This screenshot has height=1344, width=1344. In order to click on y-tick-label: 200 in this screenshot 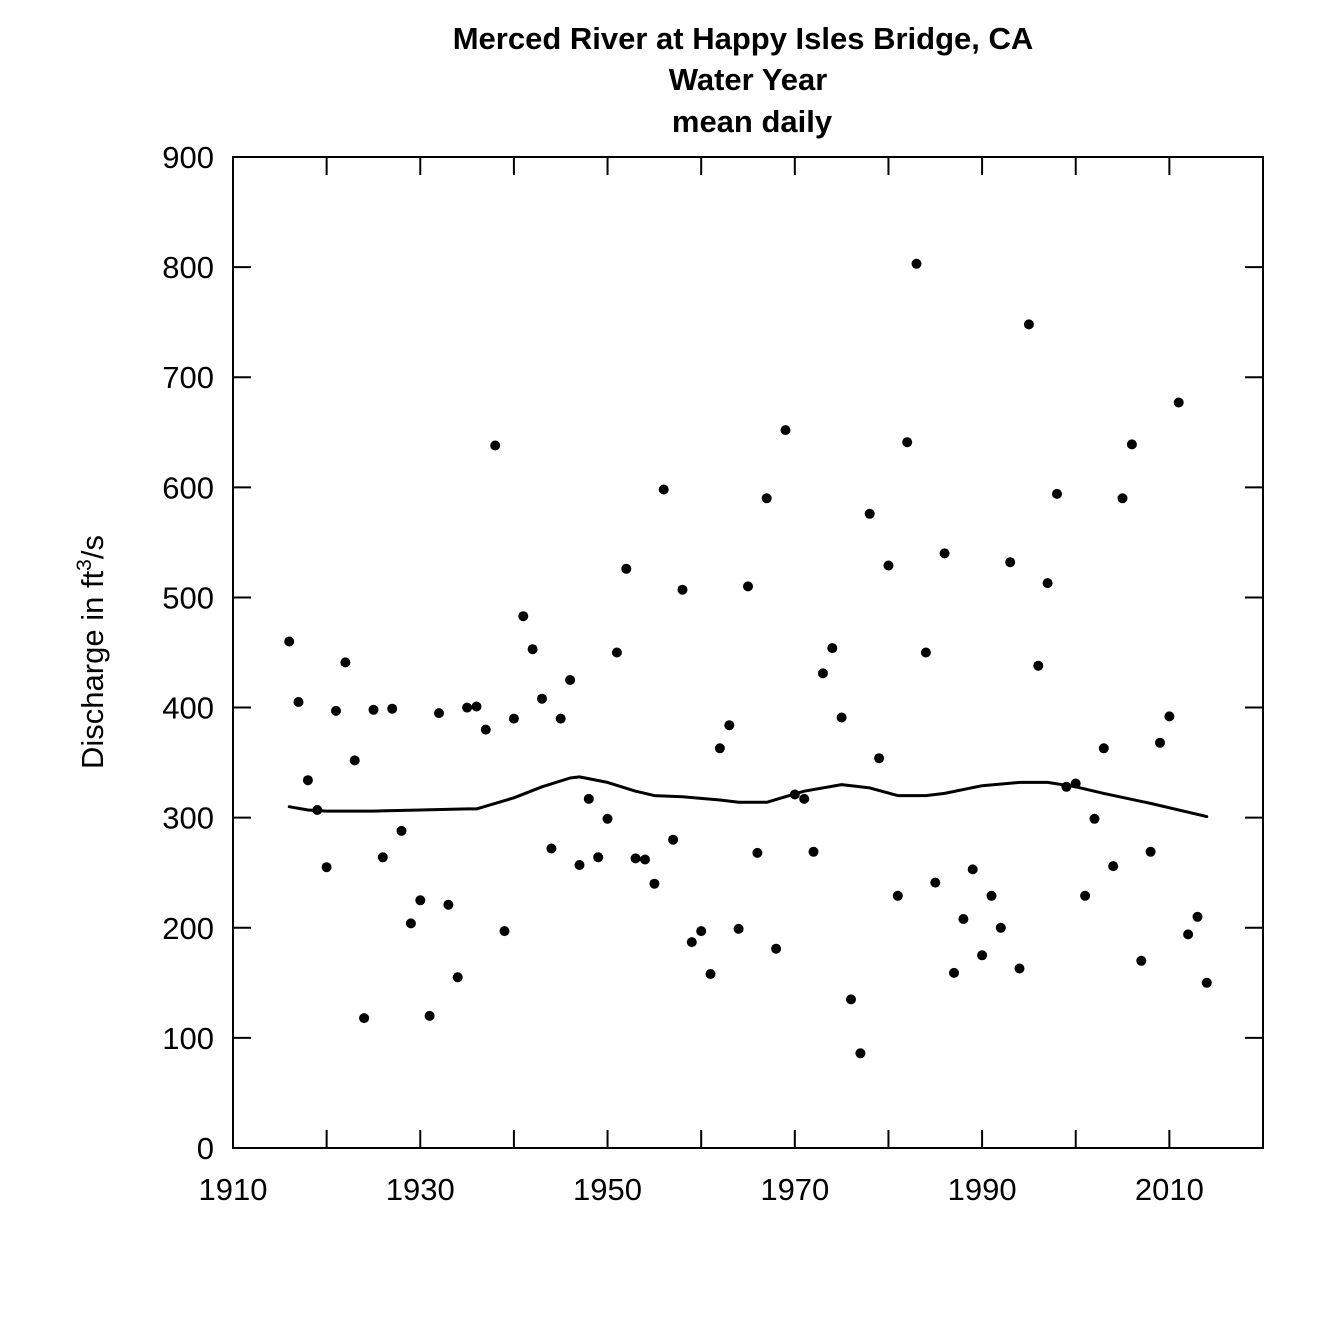, I will do `click(188, 928)`.